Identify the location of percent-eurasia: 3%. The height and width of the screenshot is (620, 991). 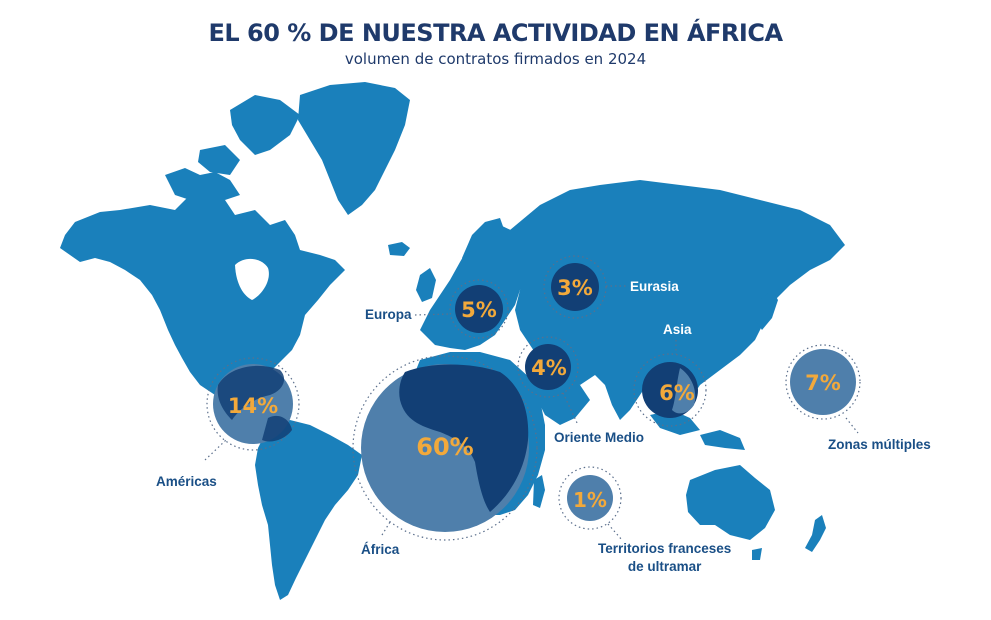
(575, 288).